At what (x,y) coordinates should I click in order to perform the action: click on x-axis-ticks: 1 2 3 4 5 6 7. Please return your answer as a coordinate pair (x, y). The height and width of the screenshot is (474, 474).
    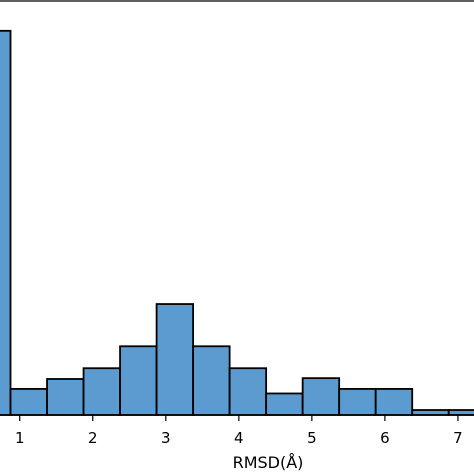
    Looking at the image, I should click on (239, 431).